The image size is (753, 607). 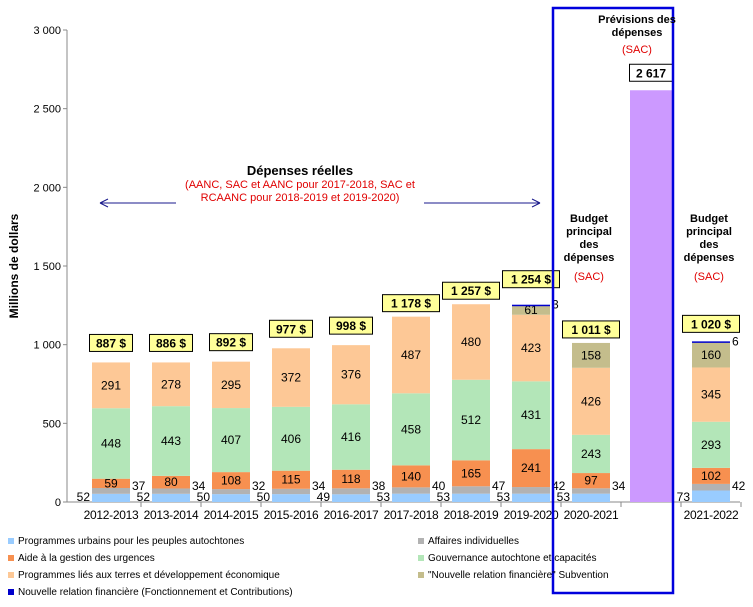 I want to click on data-label: 376, so click(x=351, y=375).